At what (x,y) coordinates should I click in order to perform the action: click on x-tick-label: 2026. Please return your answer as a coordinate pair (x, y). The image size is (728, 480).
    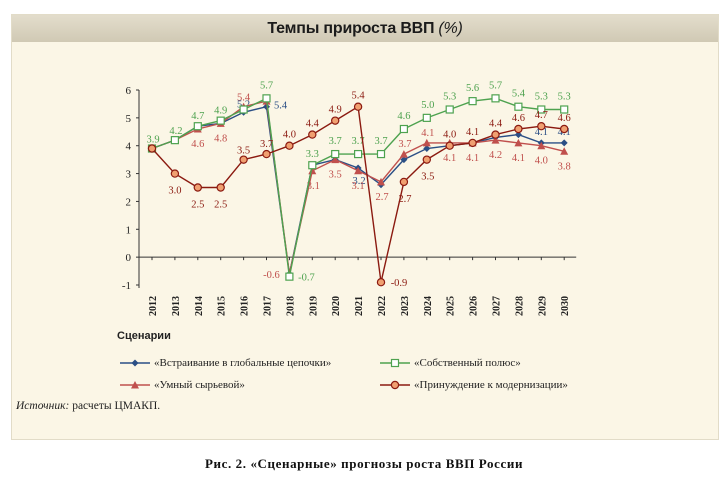
    Looking at the image, I should click on (474, 306).